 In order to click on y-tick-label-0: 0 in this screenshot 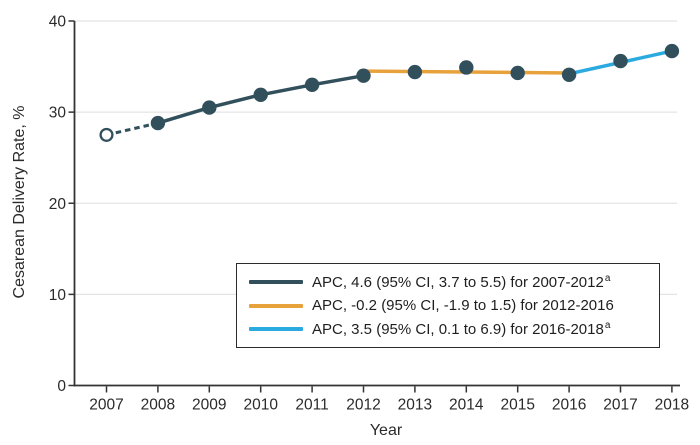, I will do `click(61, 386)`.